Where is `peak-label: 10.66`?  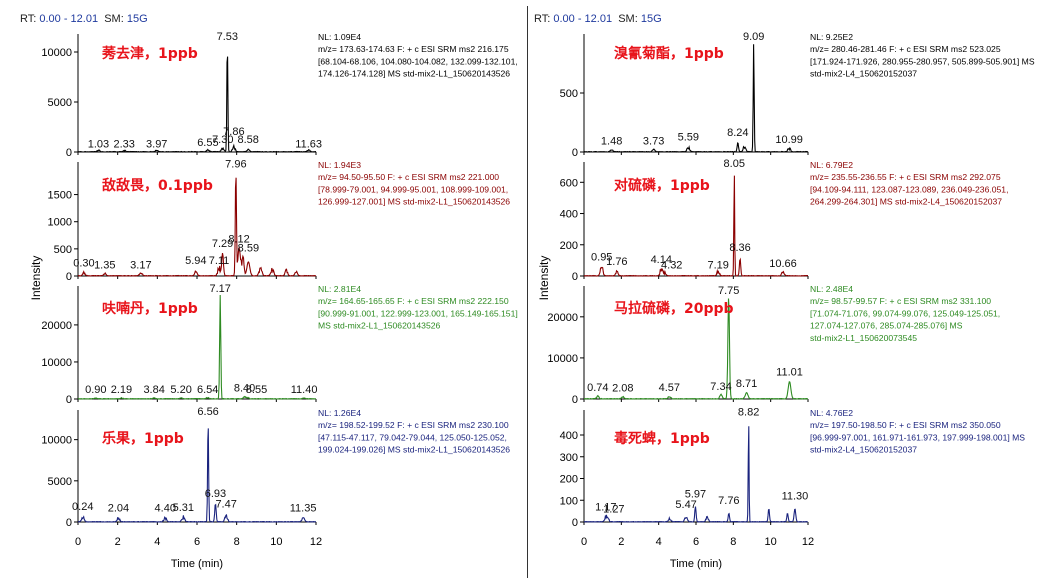
peak-label: 10.66 is located at coordinates (783, 264).